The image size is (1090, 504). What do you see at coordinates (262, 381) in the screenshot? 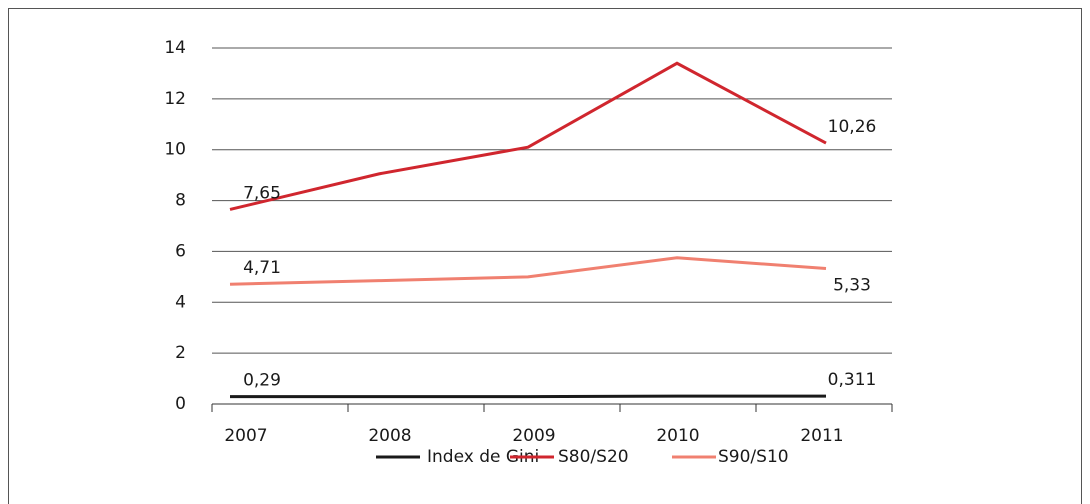
I see `data-label: 0,29` at bounding box center [262, 381].